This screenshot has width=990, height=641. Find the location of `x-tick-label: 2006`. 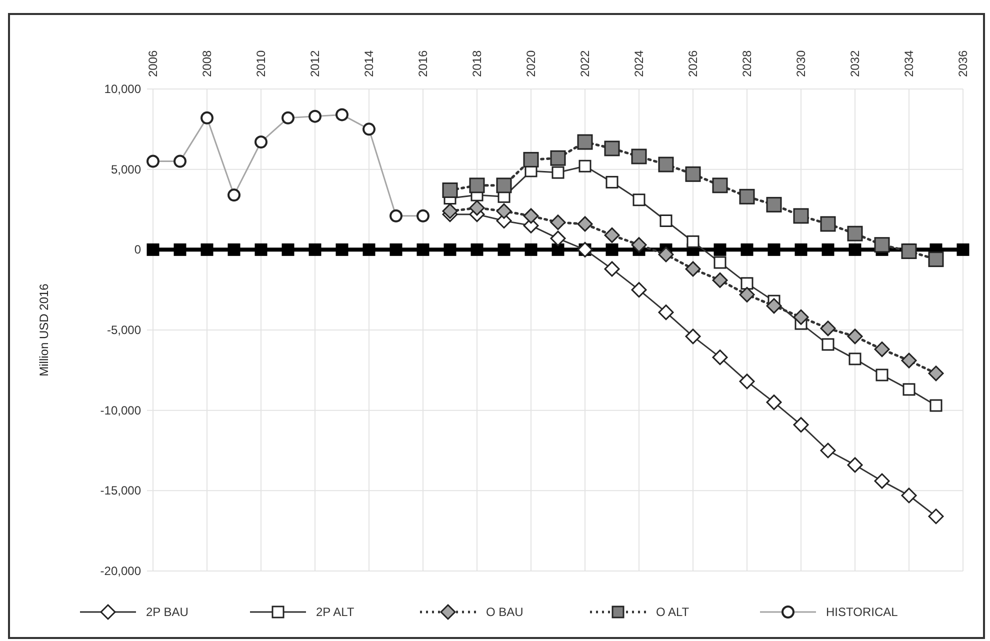

x-tick-label: 2006 is located at coordinates (153, 63).